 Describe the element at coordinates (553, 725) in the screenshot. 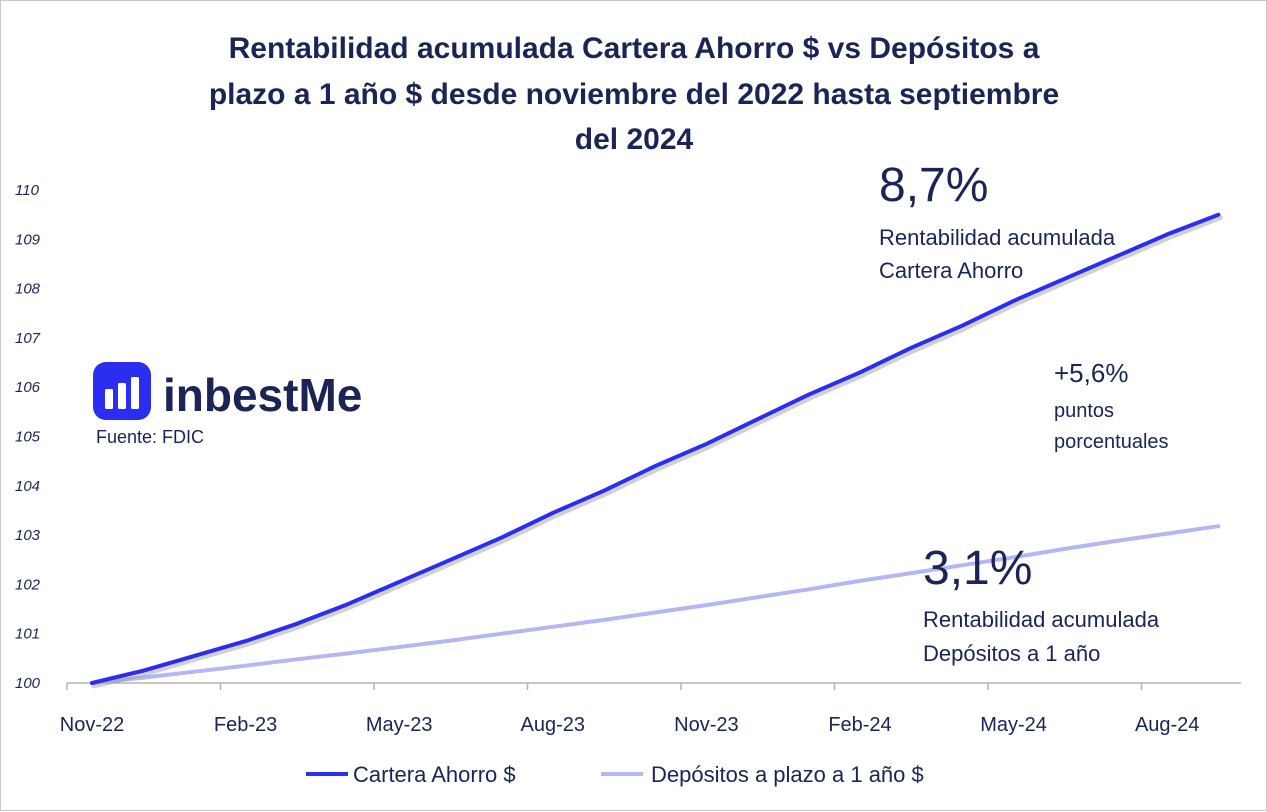

I see `x-tick-label: Aug-23` at that location.